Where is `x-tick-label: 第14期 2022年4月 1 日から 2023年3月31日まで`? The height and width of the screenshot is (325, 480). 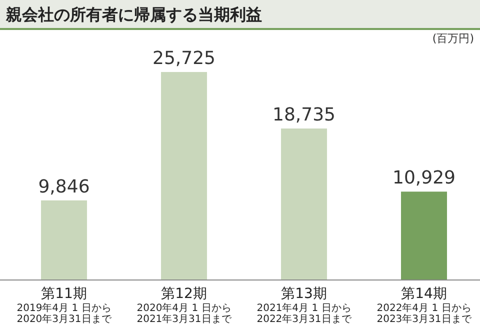 x-tick-label: 第14期 2022年4月 1 日から 2023年3月31日まで is located at coordinates (424, 305).